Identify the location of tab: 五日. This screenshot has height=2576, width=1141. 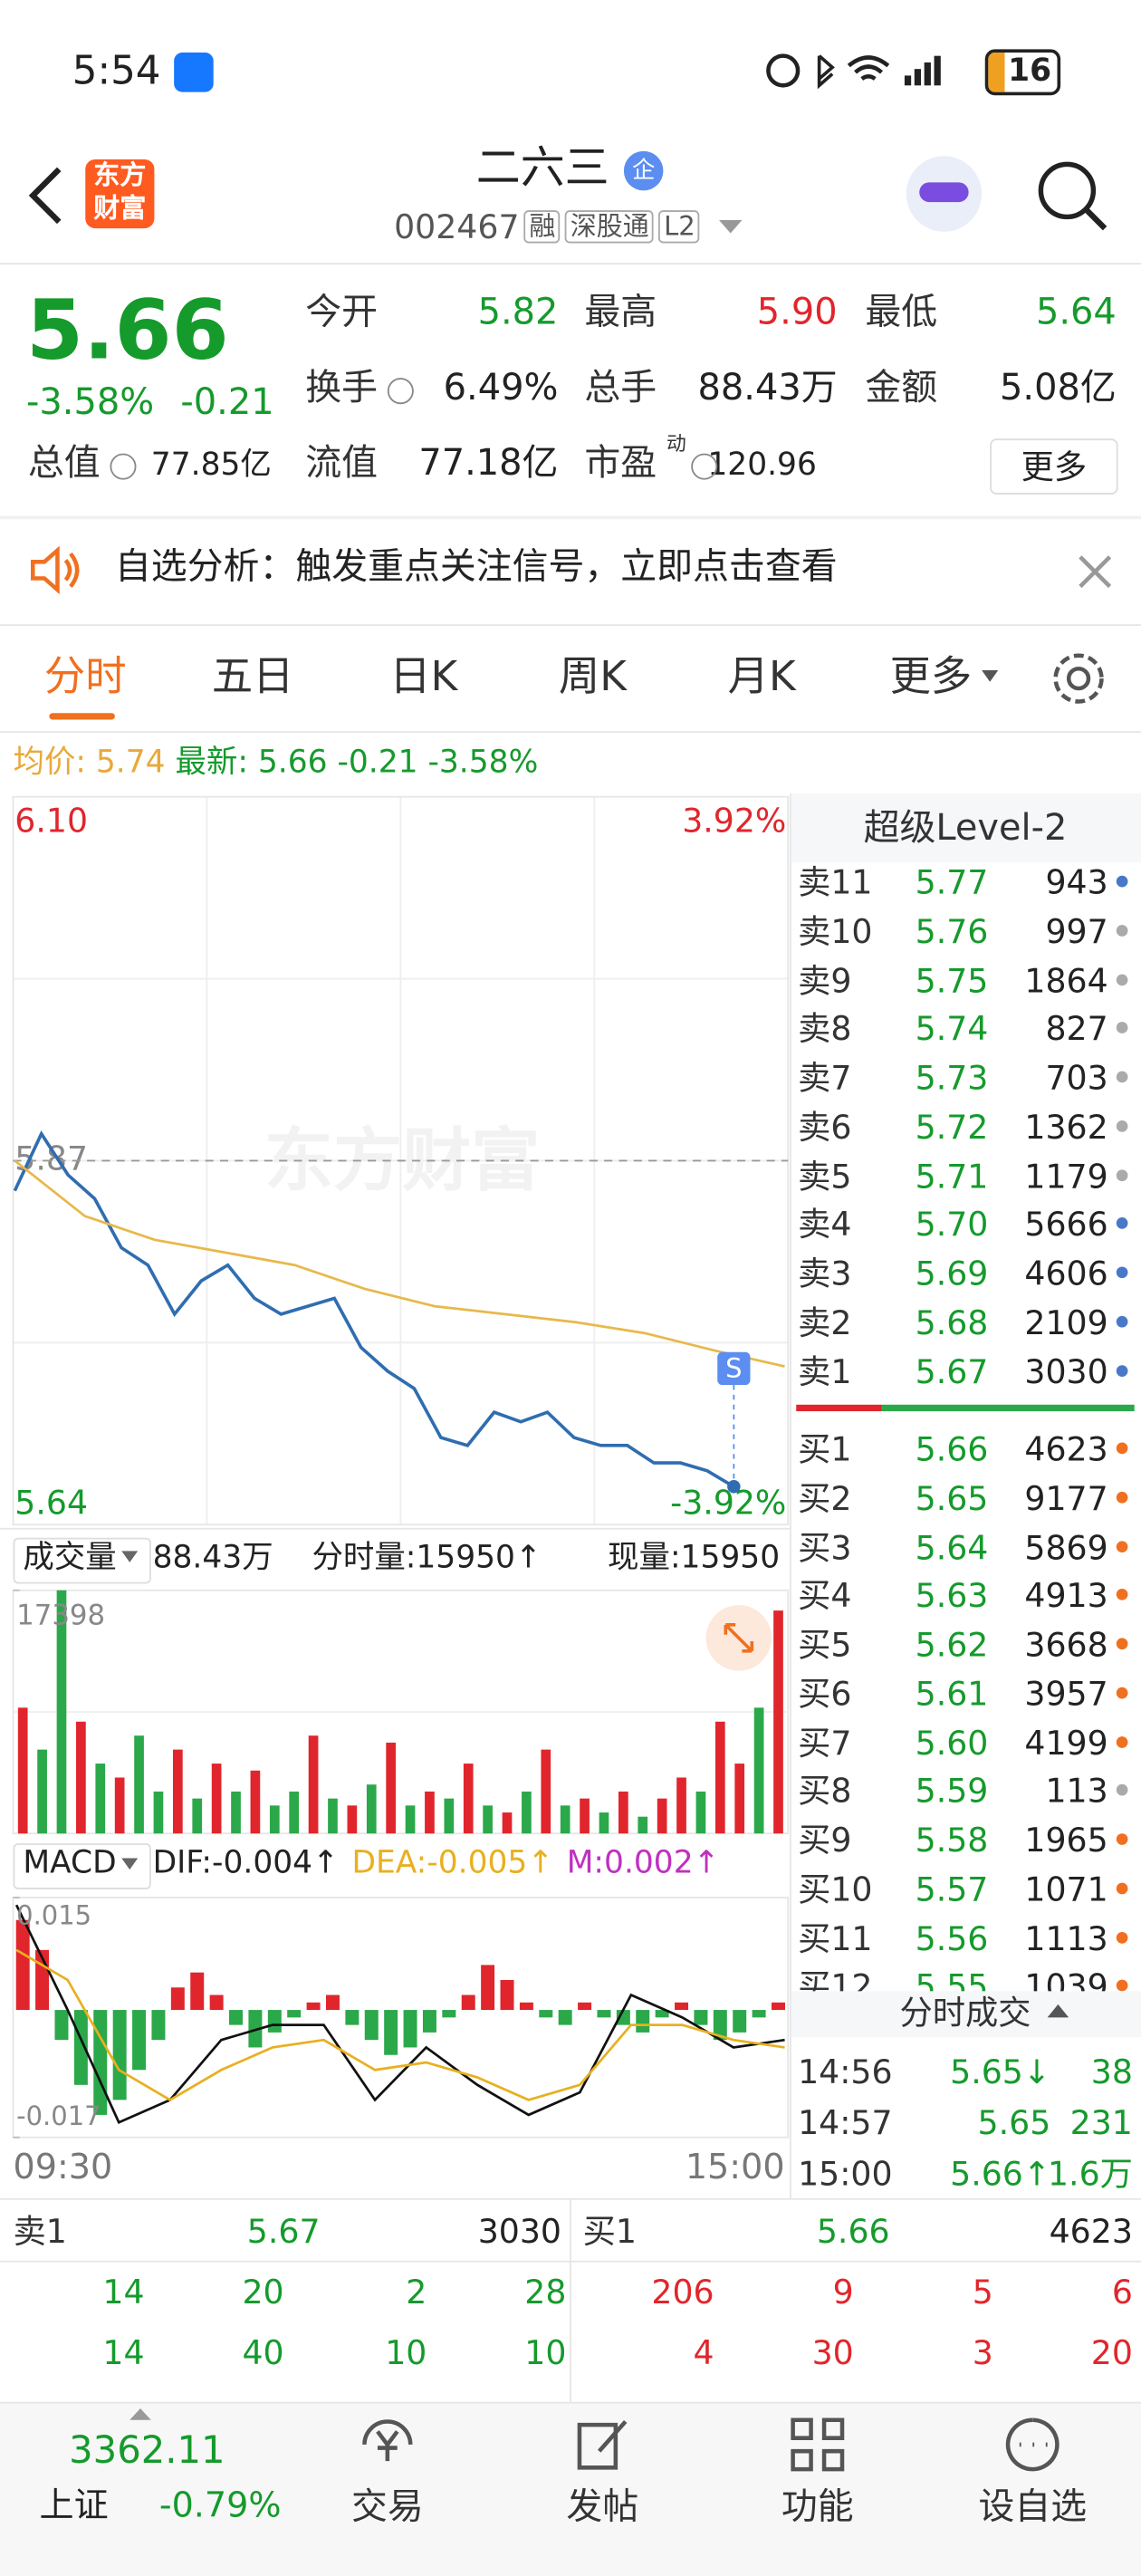
(252, 676).